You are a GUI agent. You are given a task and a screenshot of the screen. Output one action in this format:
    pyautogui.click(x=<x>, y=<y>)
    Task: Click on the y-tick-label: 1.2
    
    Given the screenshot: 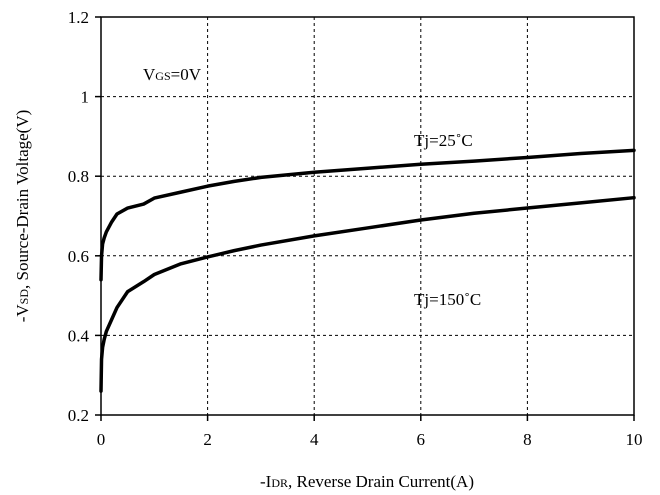 What is the action you would take?
    pyautogui.click(x=78, y=17)
    